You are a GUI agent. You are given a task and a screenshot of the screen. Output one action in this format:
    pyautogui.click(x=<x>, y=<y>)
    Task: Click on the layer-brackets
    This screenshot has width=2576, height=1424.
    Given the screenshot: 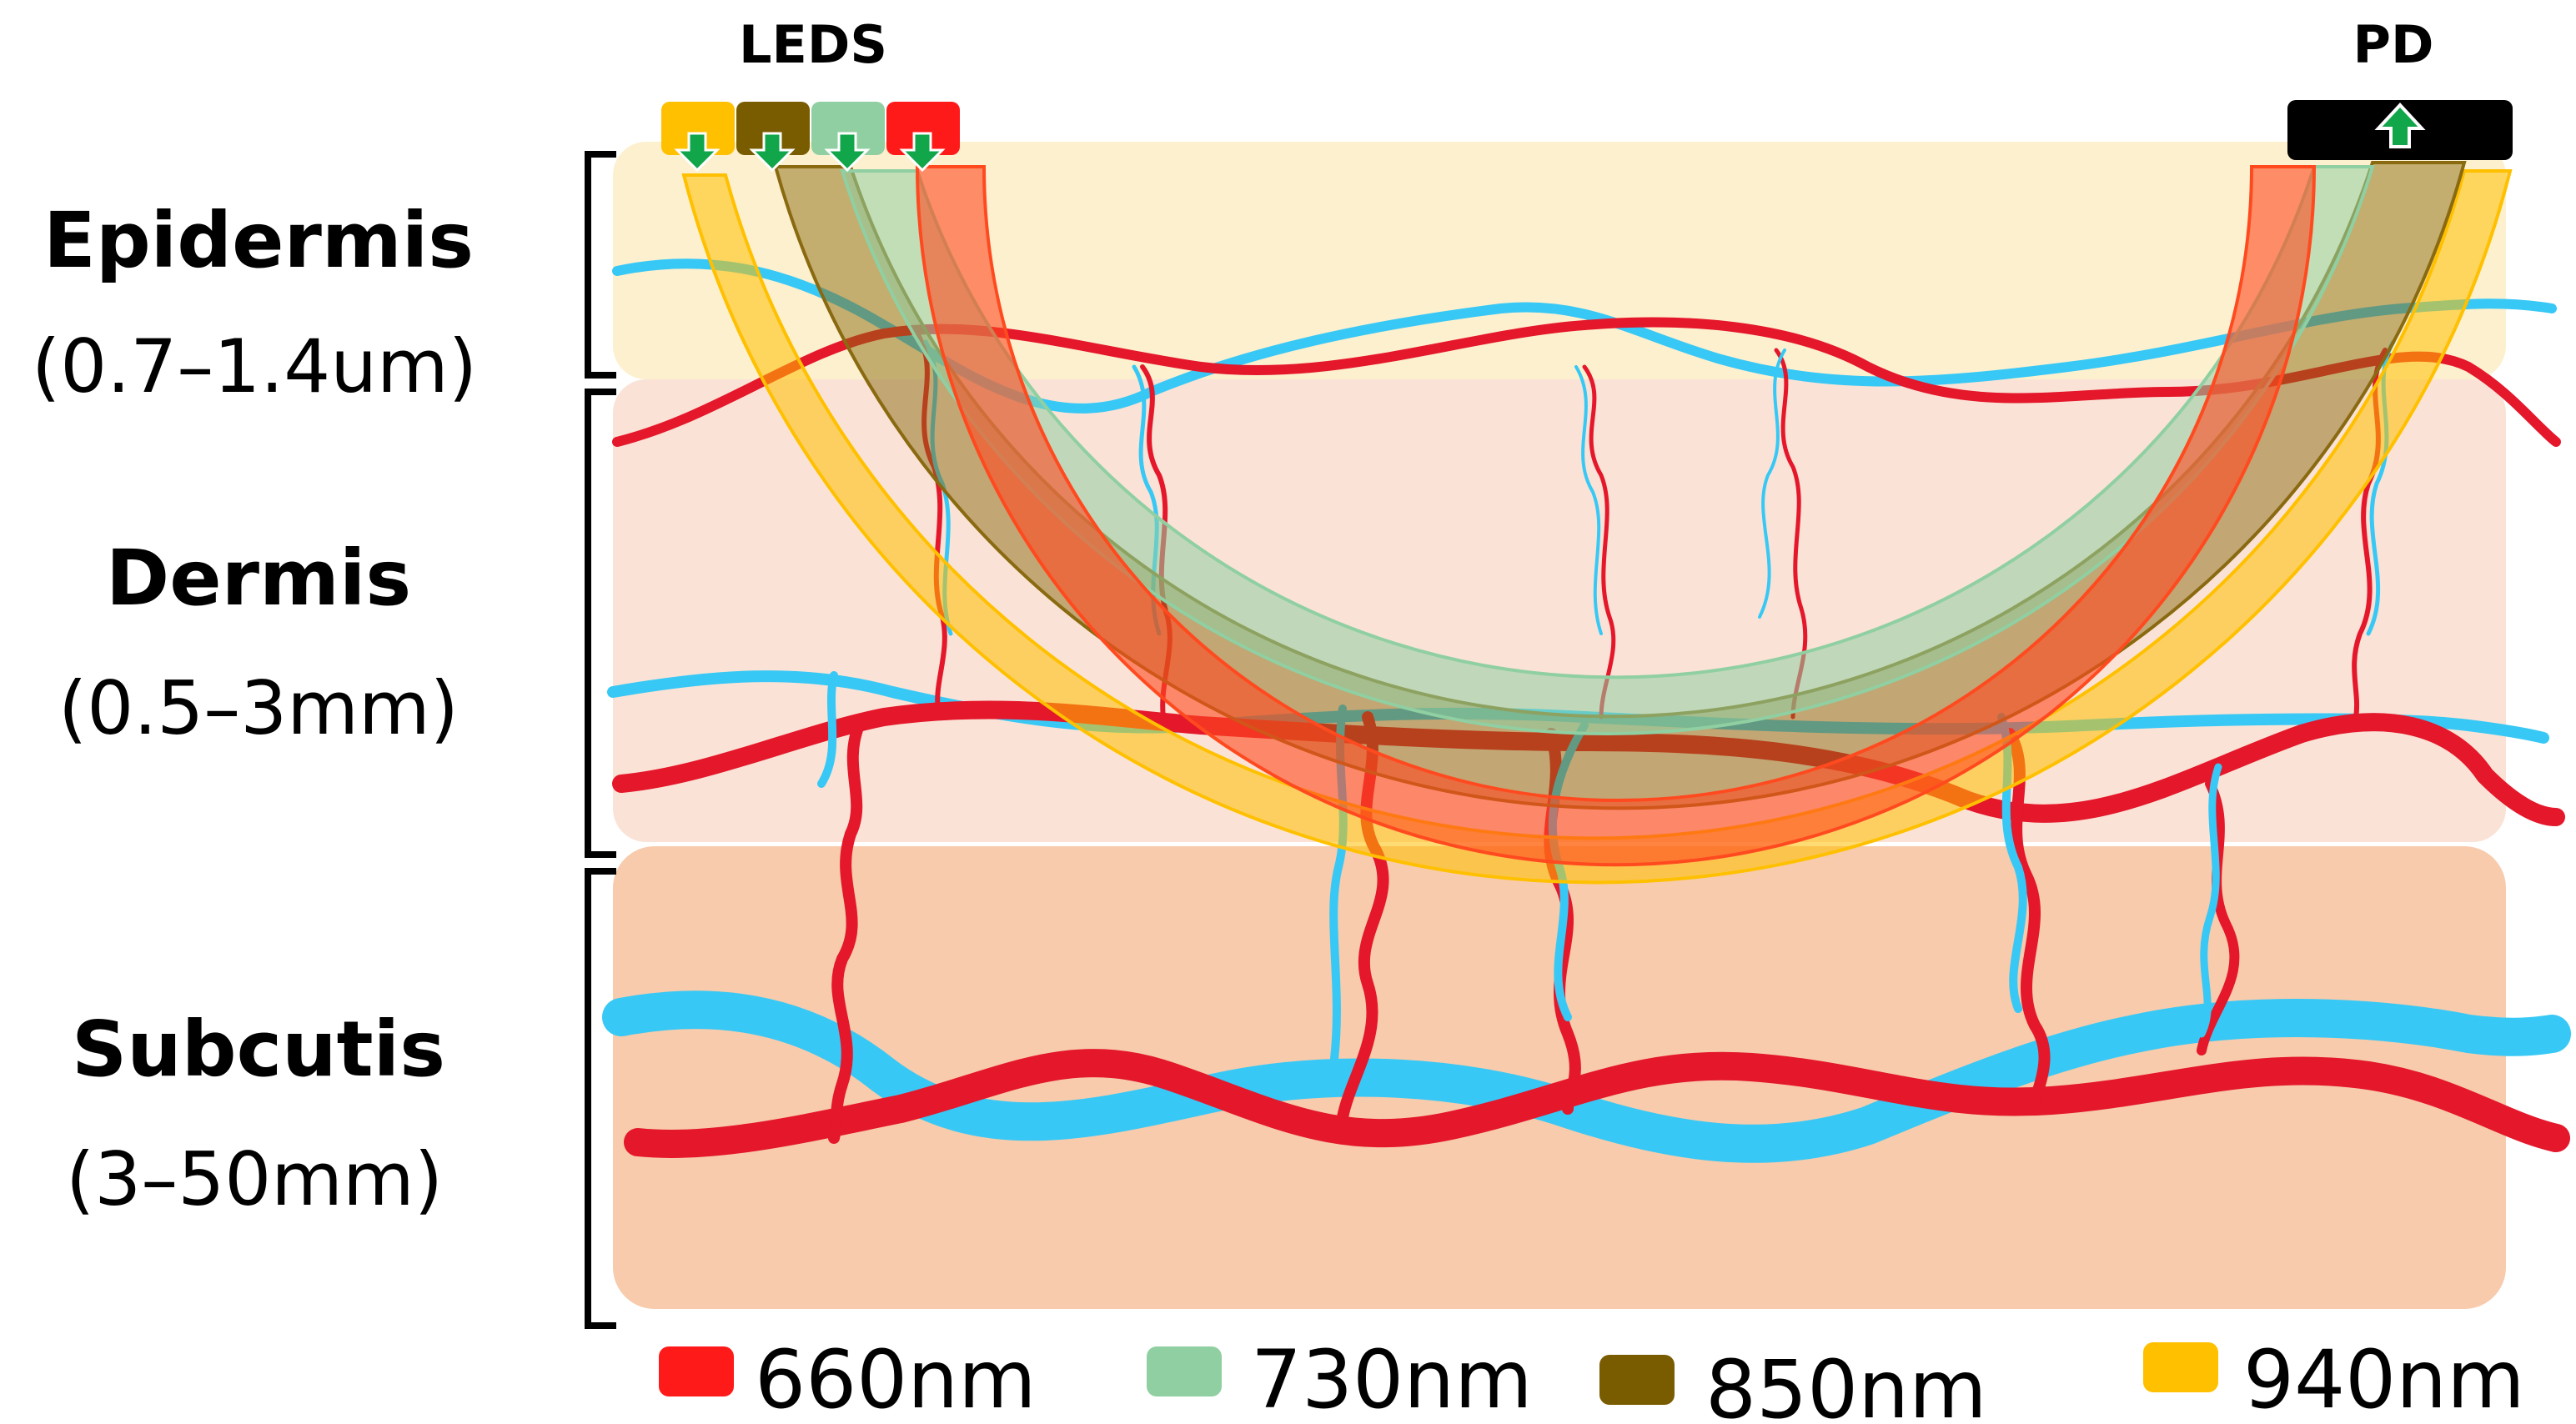 What is the action you would take?
    pyautogui.click(x=600, y=740)
    